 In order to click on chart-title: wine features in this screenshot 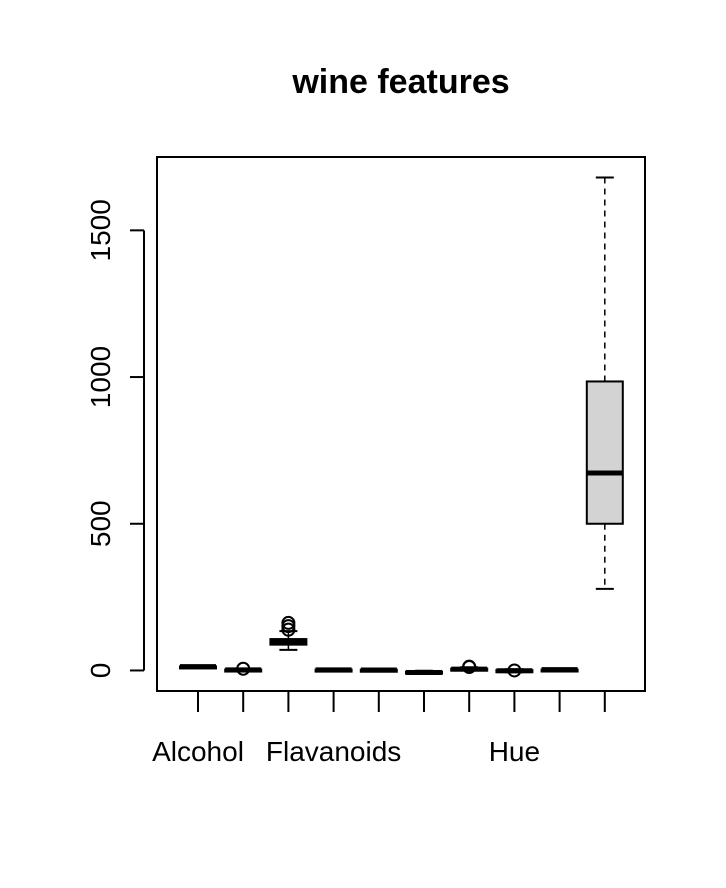, I will do `click(400, 82)`.